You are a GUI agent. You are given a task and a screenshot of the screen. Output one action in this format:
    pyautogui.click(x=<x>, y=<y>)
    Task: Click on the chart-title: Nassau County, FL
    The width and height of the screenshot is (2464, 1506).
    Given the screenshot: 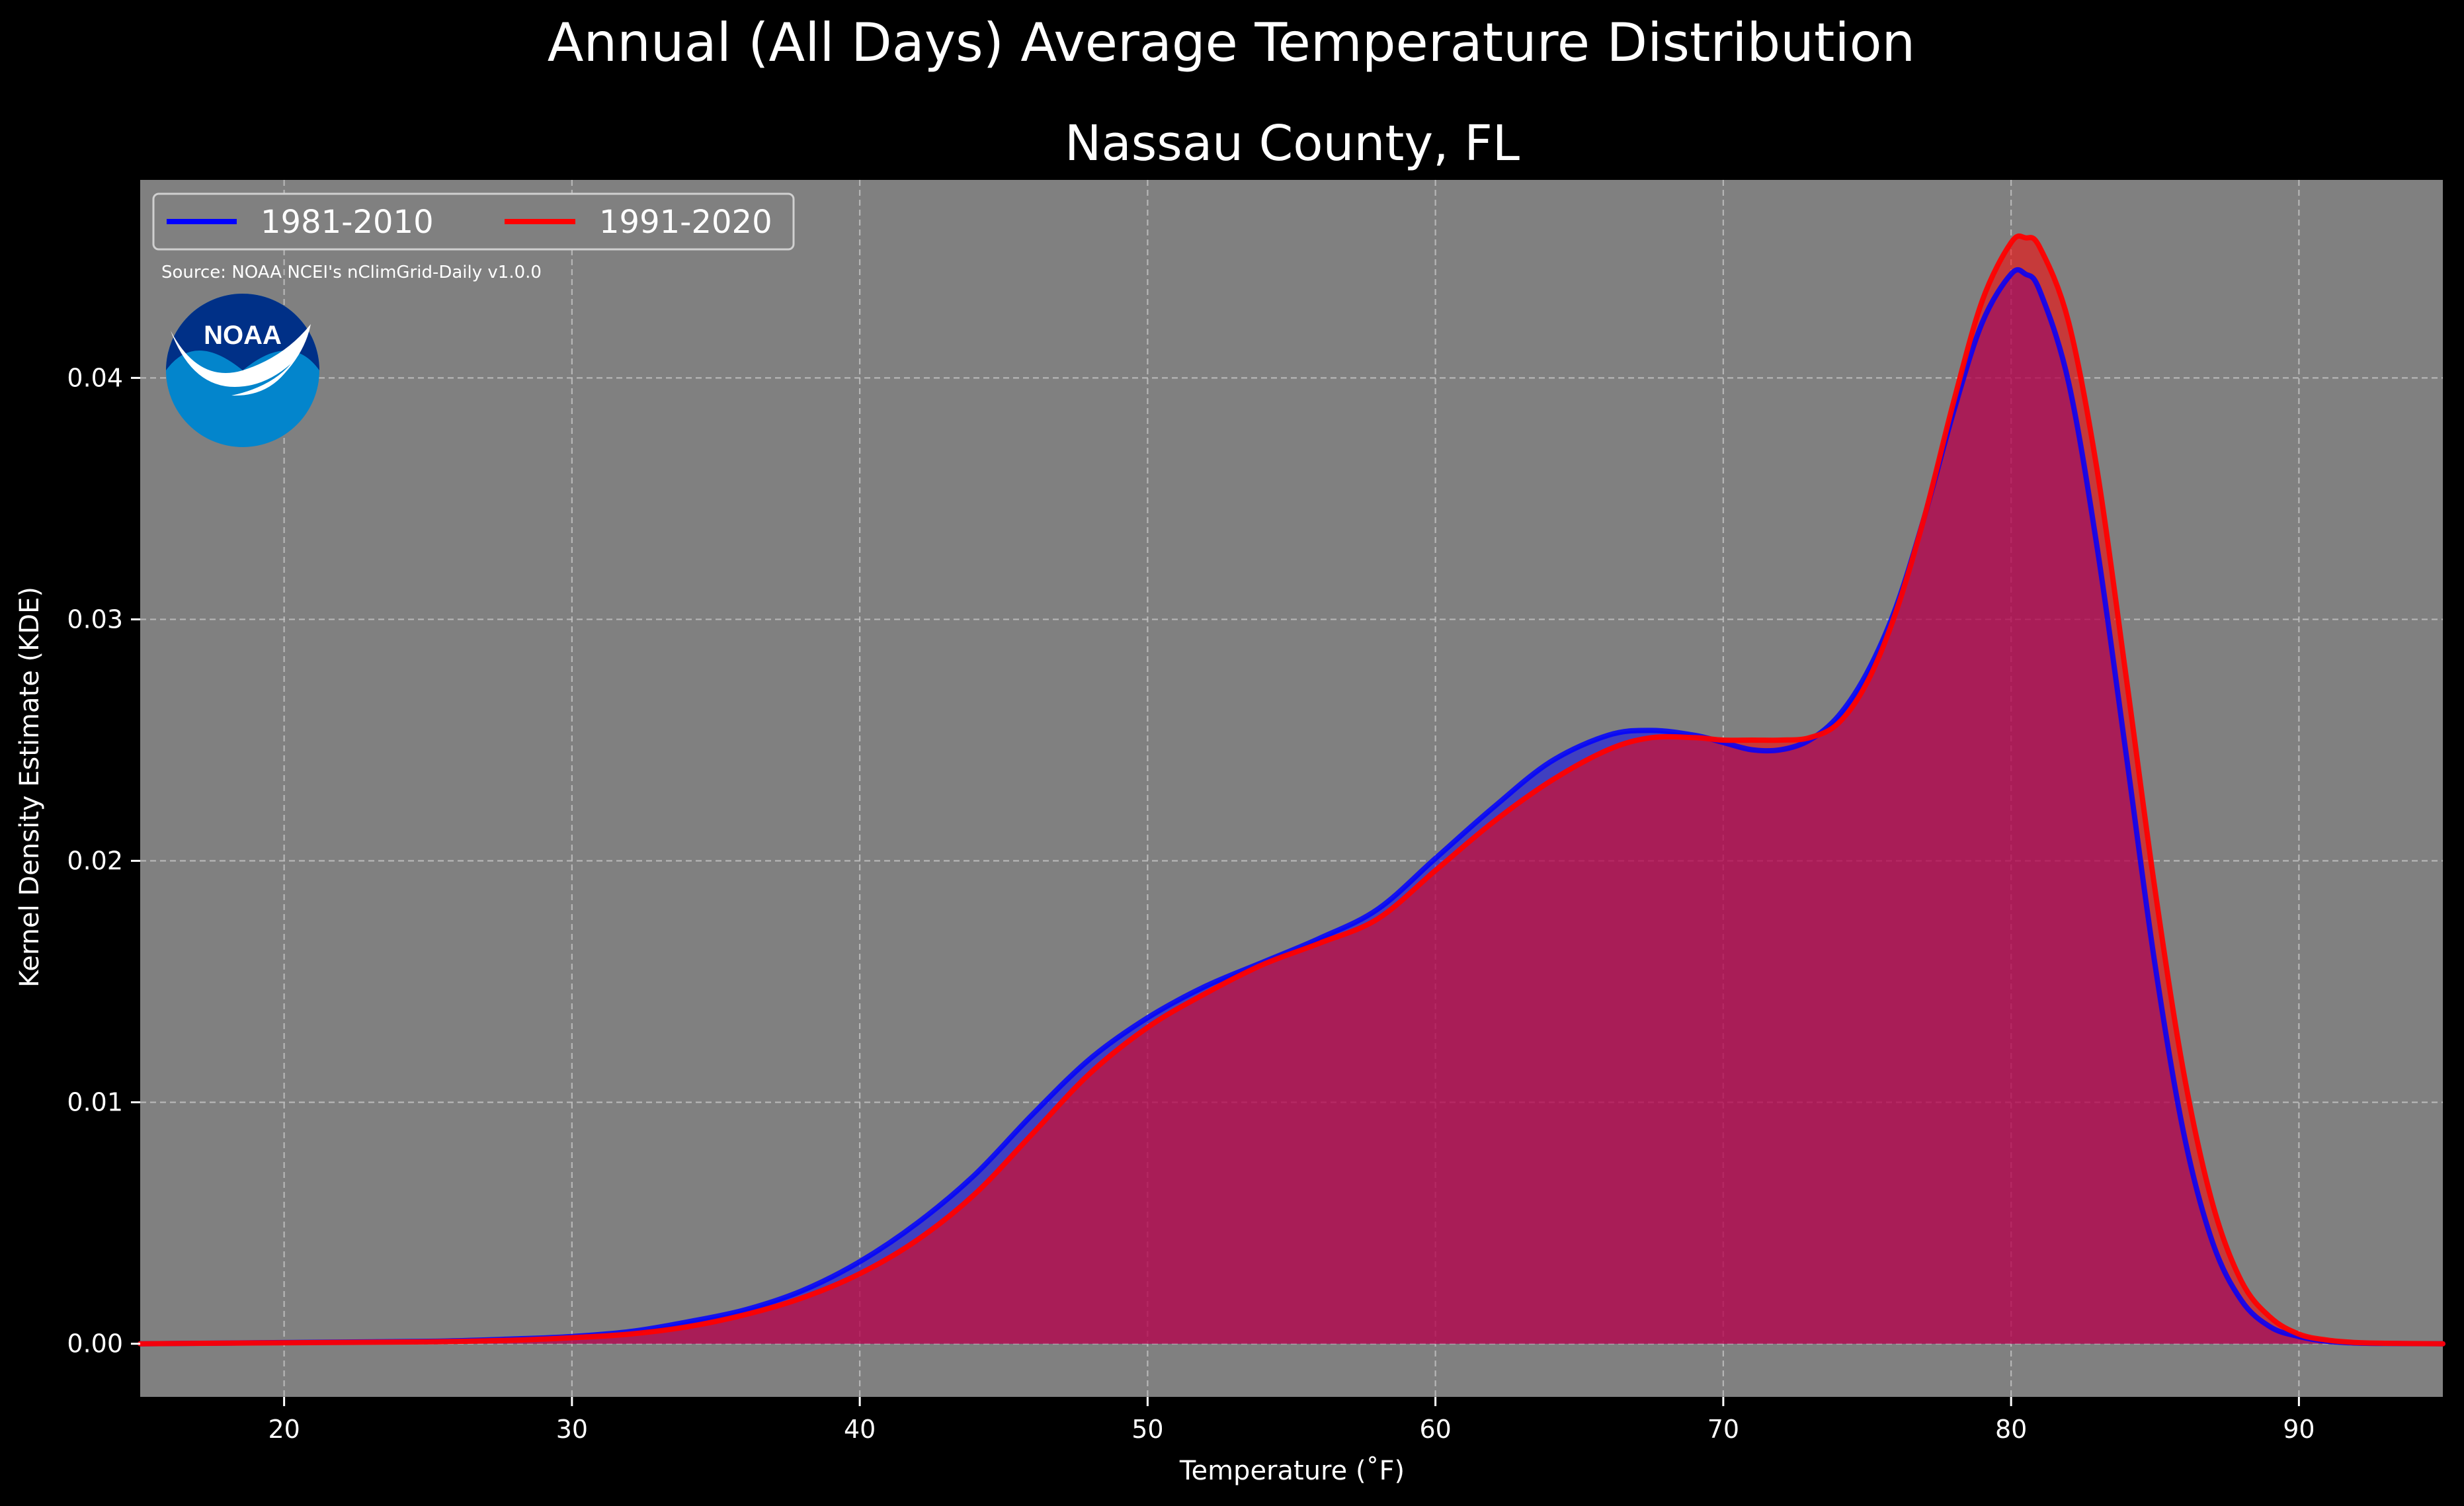 What is the action you would take?
    pyautogui.click(x=1292, y=143)
    